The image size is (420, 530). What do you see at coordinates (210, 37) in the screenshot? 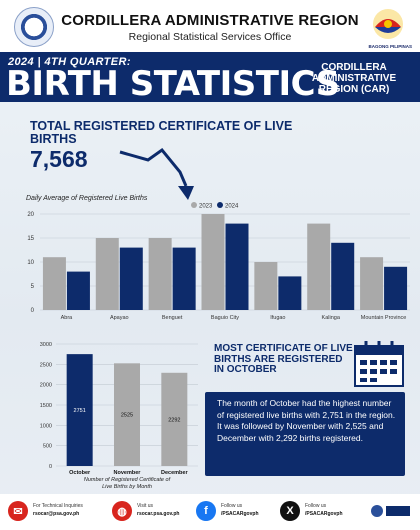
I see `header-subtitle: Regional Statistical Services Office` at bounding box center [210, 37].